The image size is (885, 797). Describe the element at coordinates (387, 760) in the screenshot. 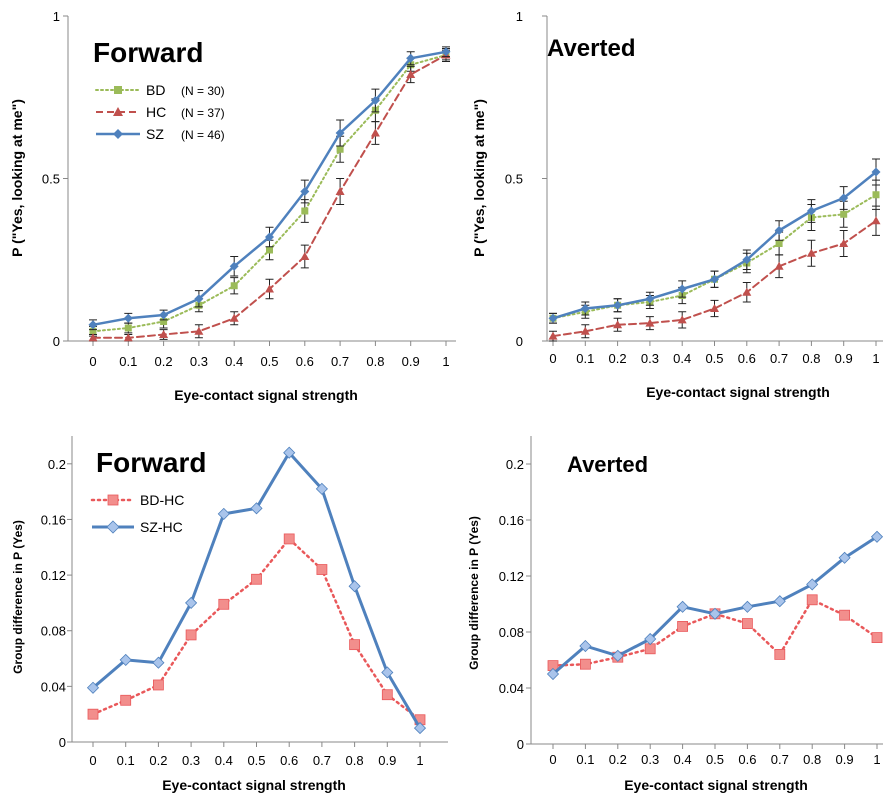

I see `x-tick-label: 0.9` at that location.